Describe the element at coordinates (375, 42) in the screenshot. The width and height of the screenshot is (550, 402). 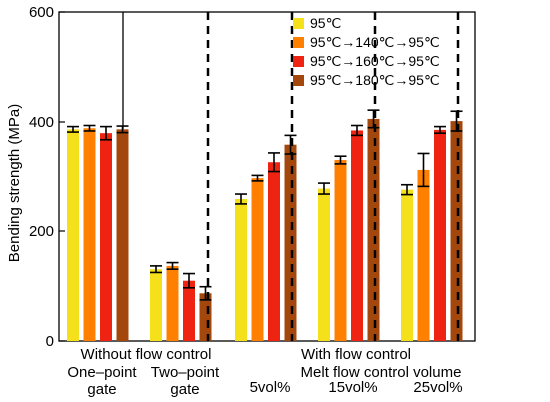
I see `legend-label: 95℃→140℃→95℃` at that location.